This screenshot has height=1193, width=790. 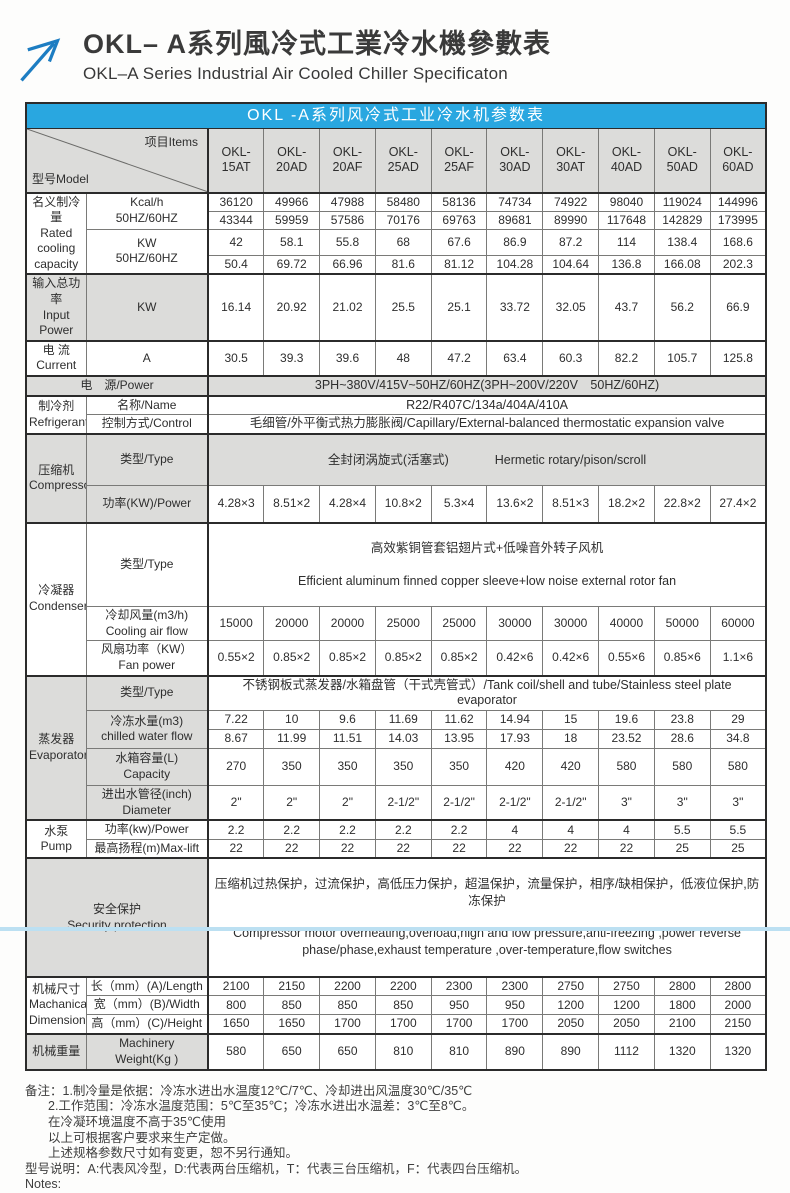 I want to click on value-cell: 1112, so click(x=626, y=1052).